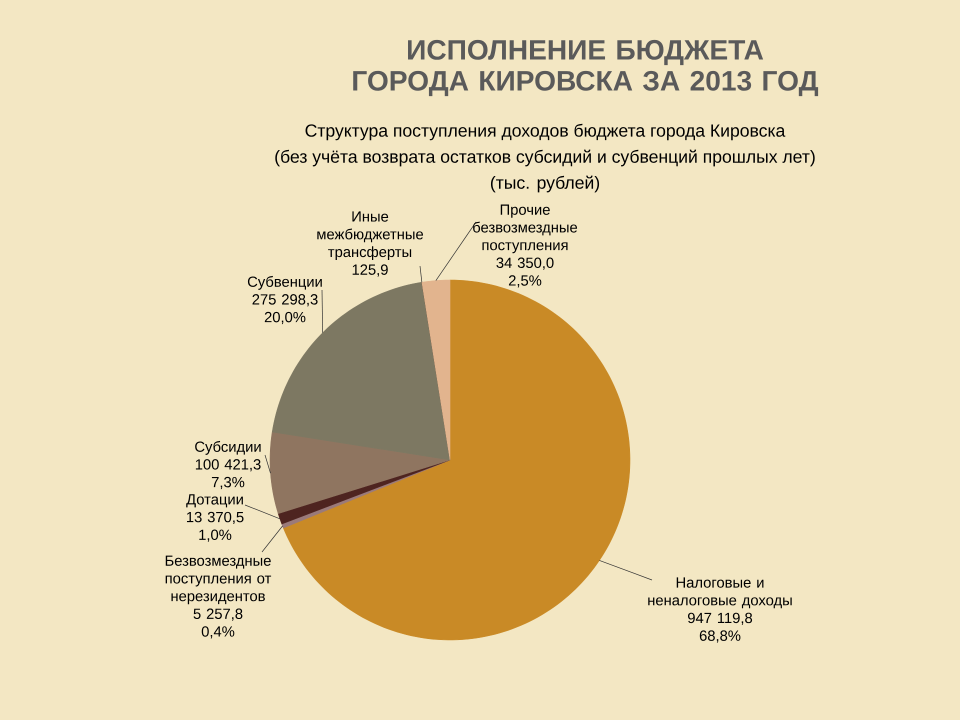 Image resolution: width=960 pixels, height=720 pixels. Describe the element at coordinates (720, 636) in the screenshot. I see `text: 68,8%` at that location.